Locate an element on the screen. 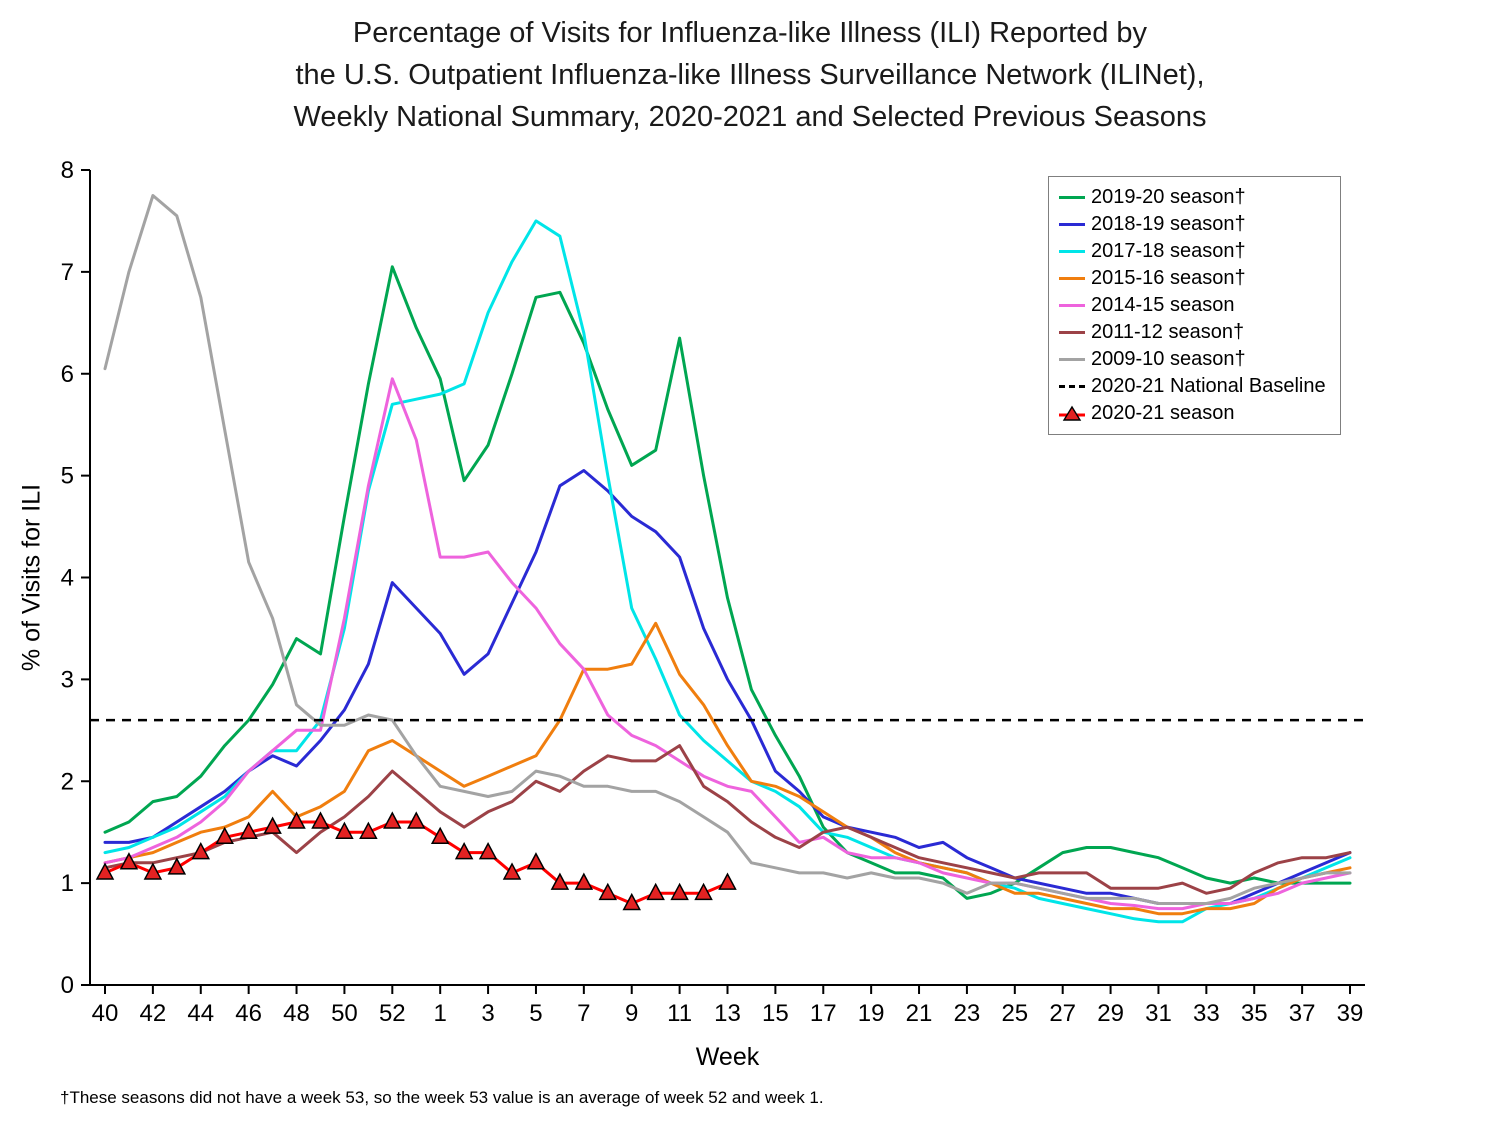  x-tick-label: 23 is located at coordinates (967, 1013).